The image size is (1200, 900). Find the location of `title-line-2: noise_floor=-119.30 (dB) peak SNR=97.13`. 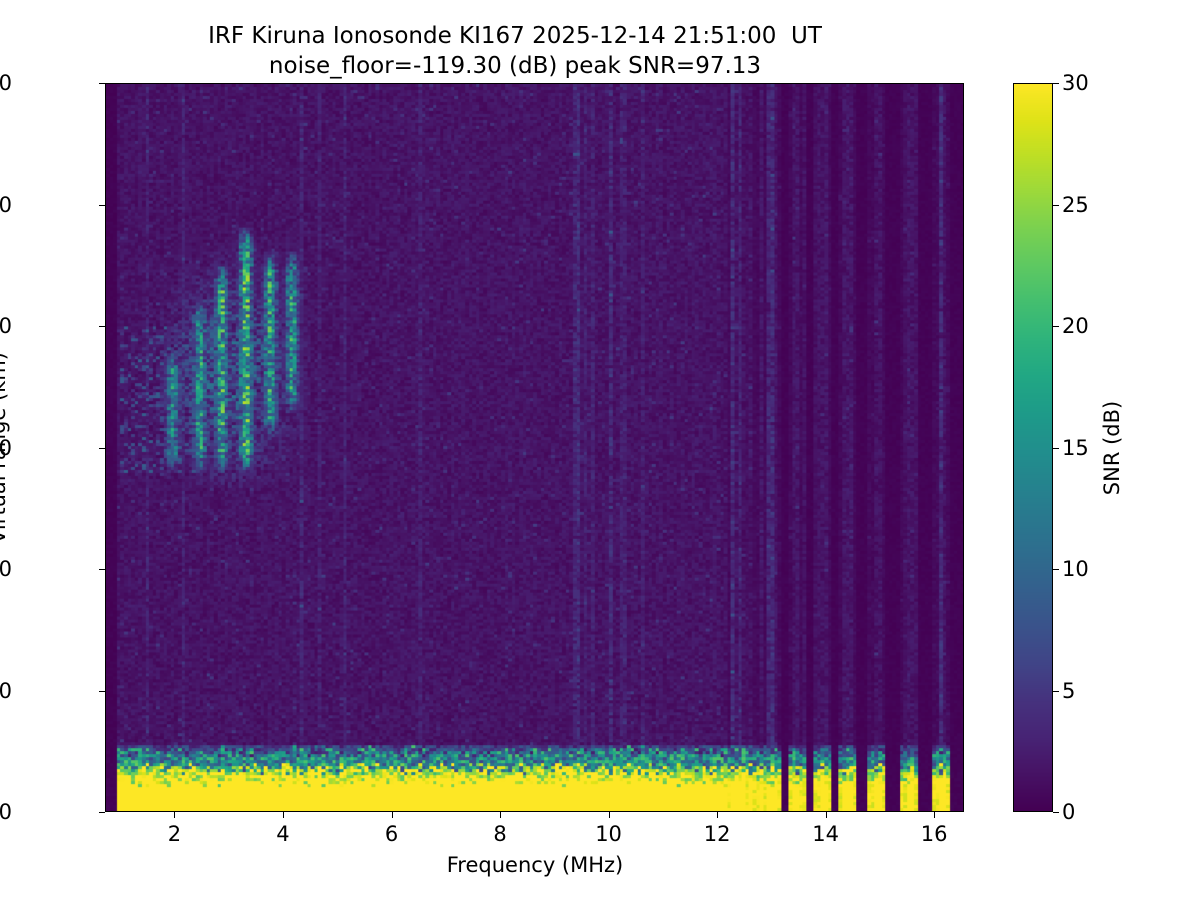

title-line-2: noise_floor=-119.30 (dB) peak SNR=97.13 is located at coordinates (515, 65).